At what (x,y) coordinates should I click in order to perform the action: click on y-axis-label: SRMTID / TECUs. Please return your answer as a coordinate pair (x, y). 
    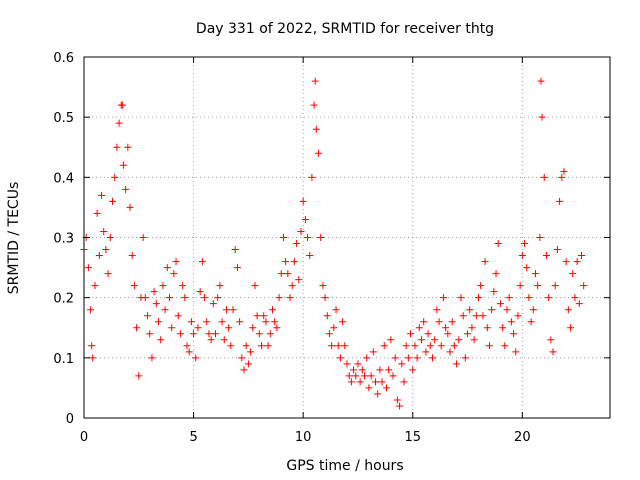
    Looking at the image, I should click on (14, 238).